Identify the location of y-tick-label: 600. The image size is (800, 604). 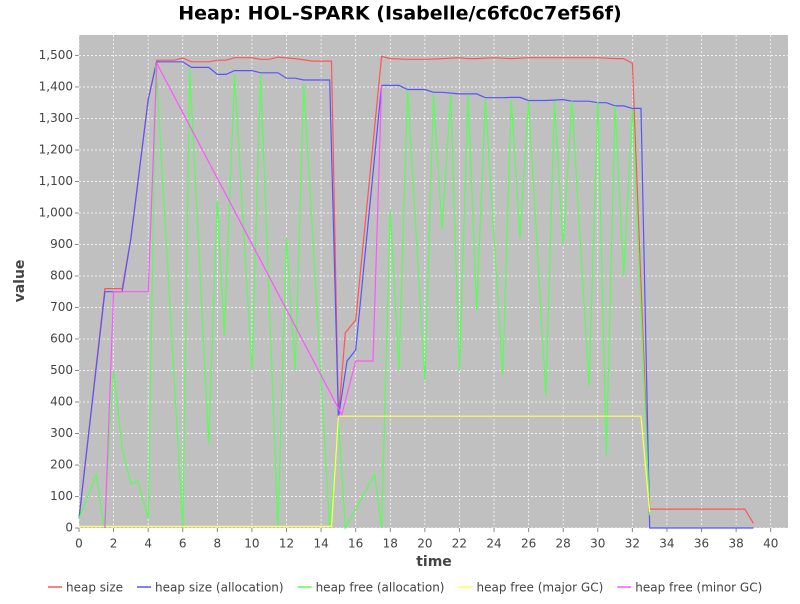
(61, 338).